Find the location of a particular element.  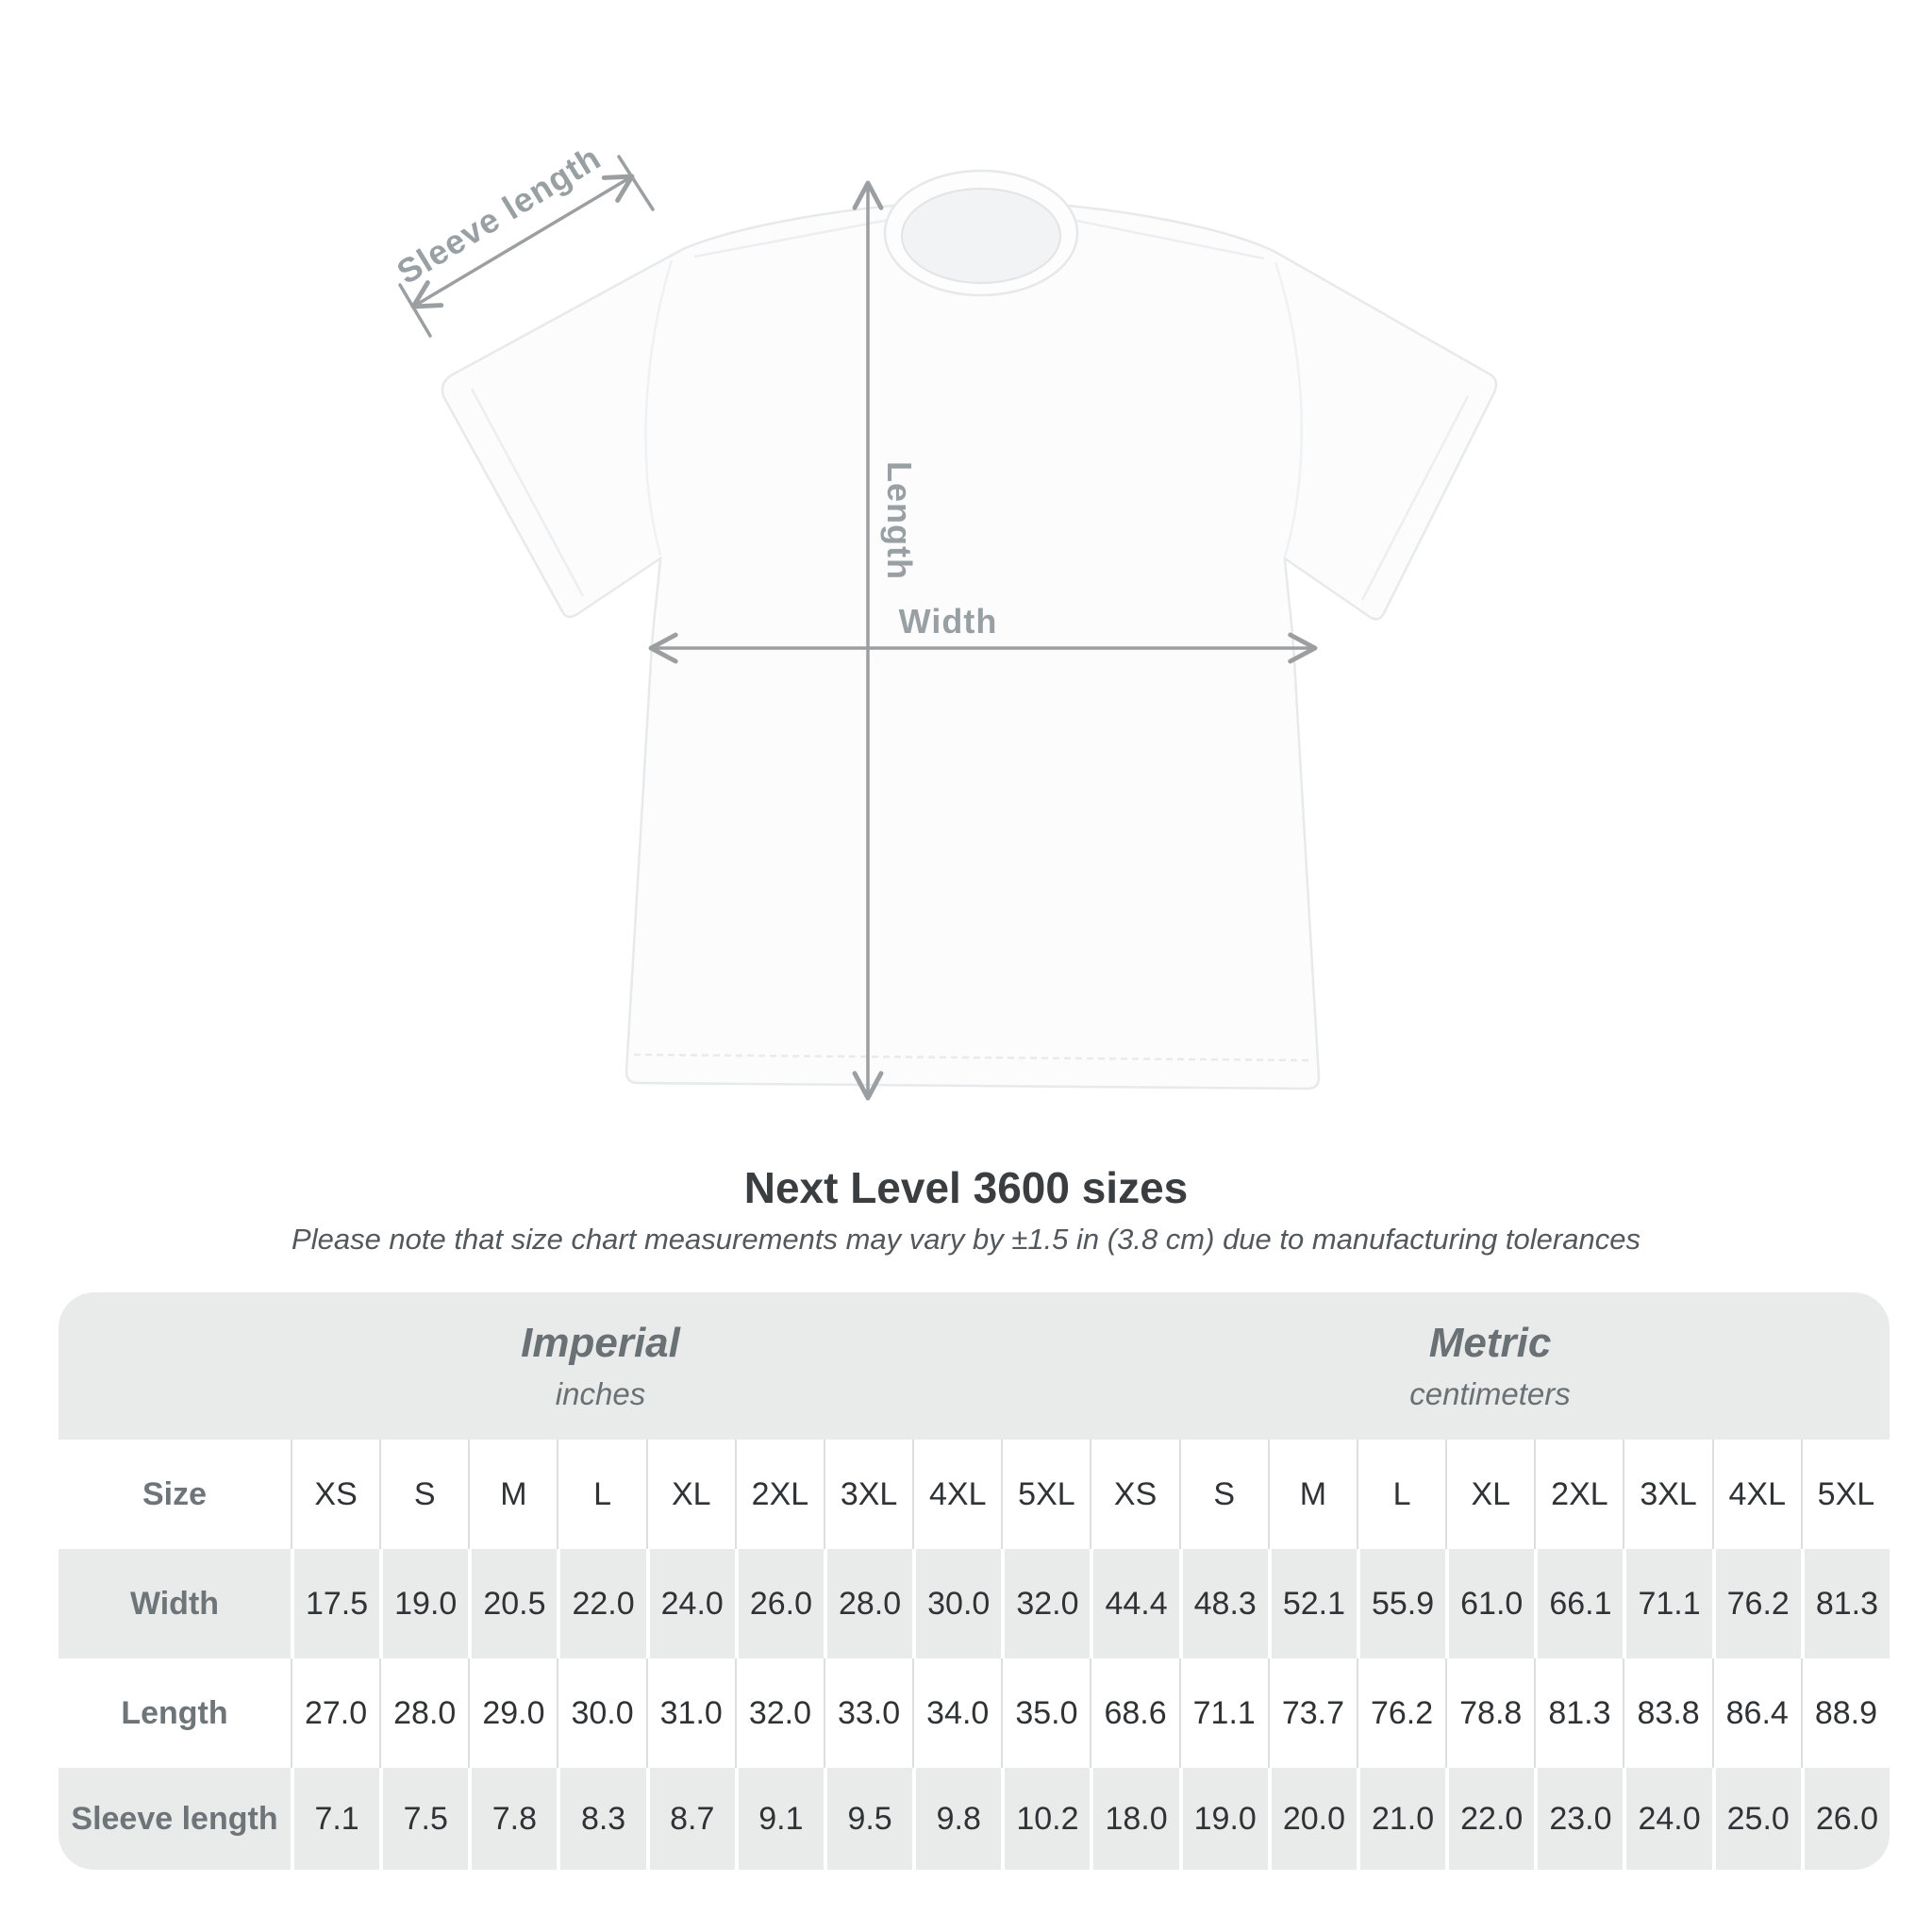

value-cell: 44.4 is located at coordinates (1134, 1603).